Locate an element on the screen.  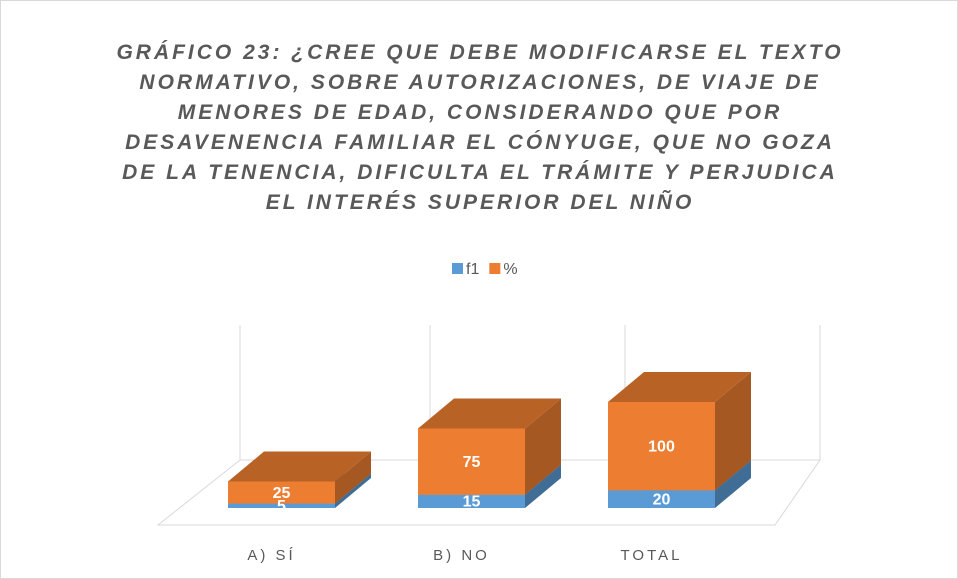
data-label: 15 is located at coordinates (472, 502).